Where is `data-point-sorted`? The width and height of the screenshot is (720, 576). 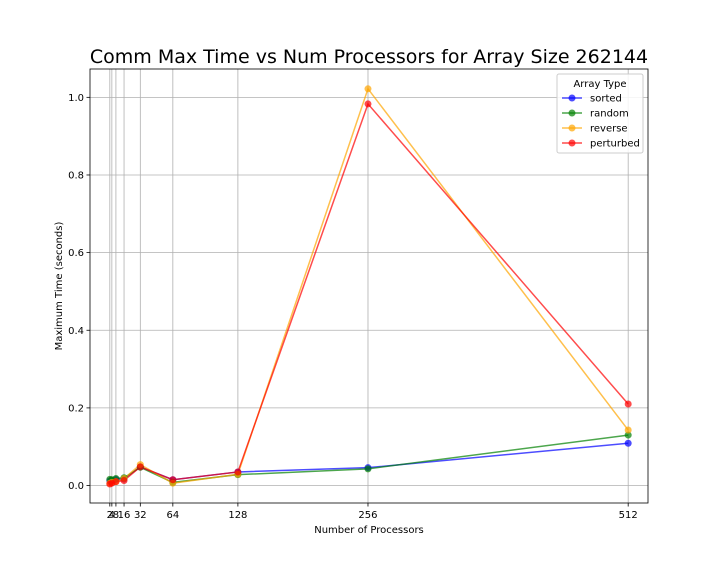 data-point-sorted is located at coordinates (628, 443).